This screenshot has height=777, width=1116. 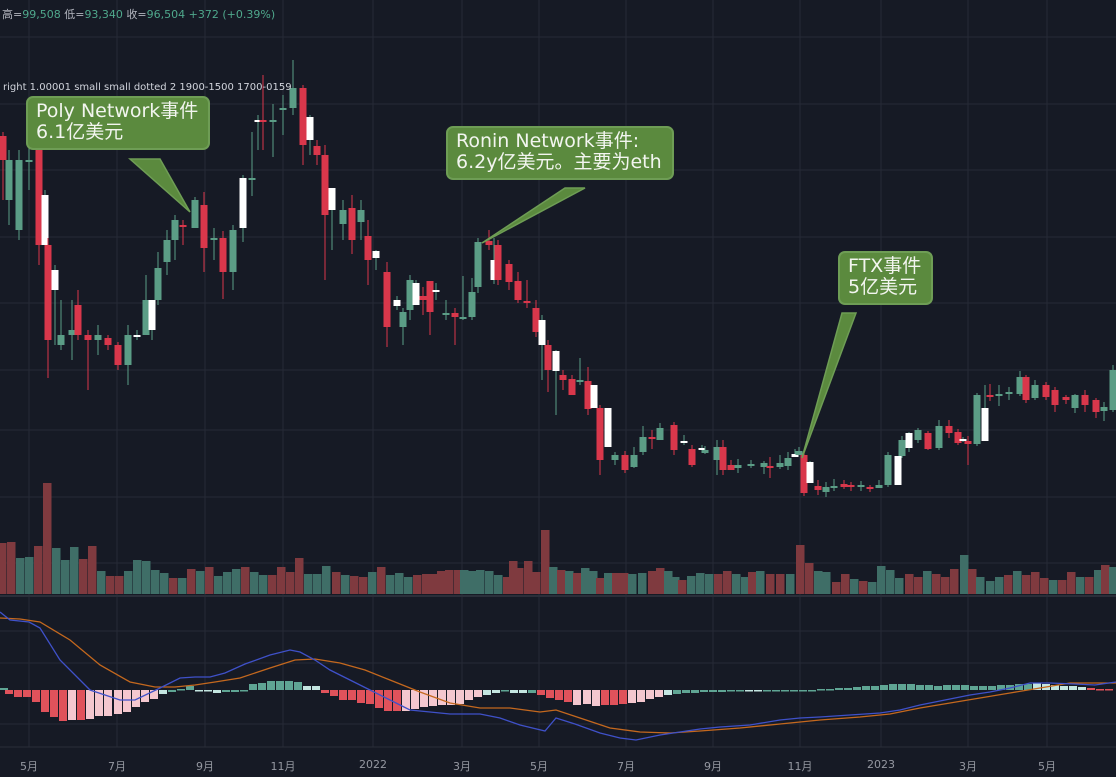 What do you see at coordinates (118, 123) in the screenshot?
I see `callout-poly-network: Poly Network事件 6.1亿美元` at bounding box center [118, 123].